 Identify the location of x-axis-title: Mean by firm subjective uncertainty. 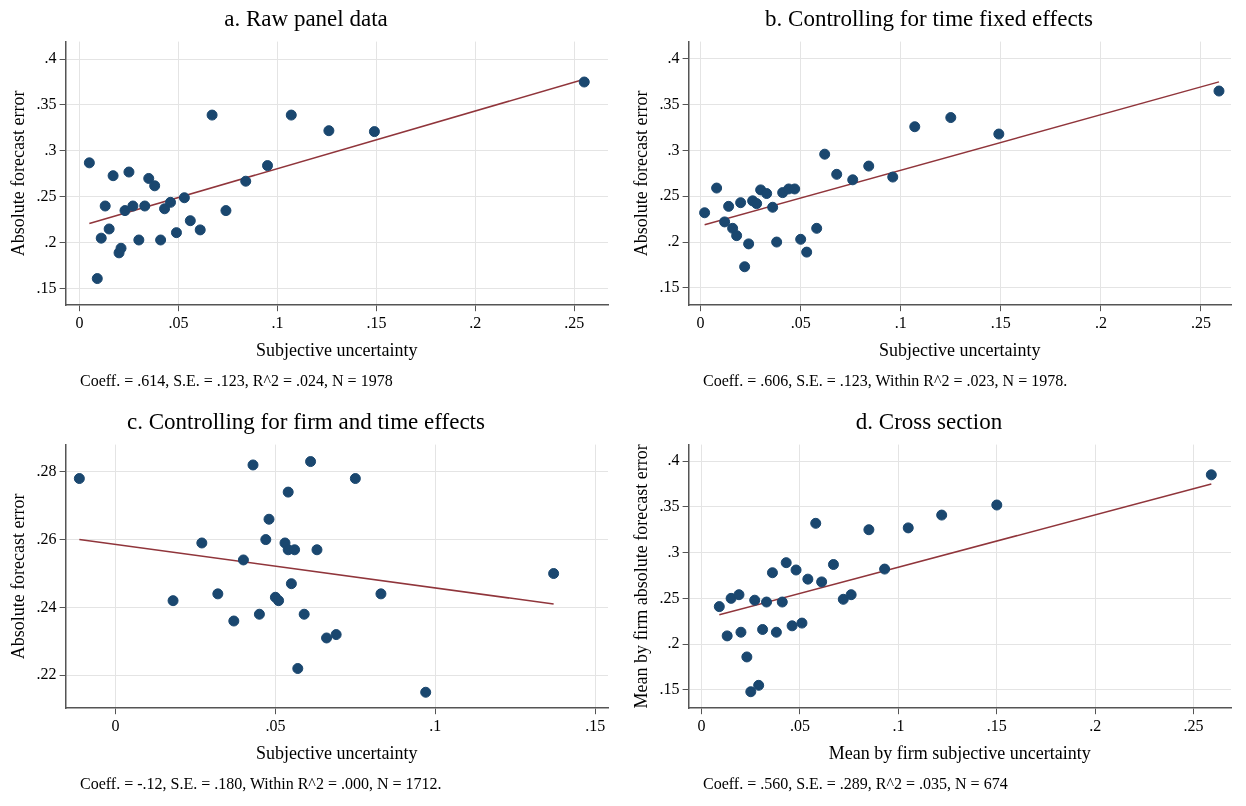
(959, 752).